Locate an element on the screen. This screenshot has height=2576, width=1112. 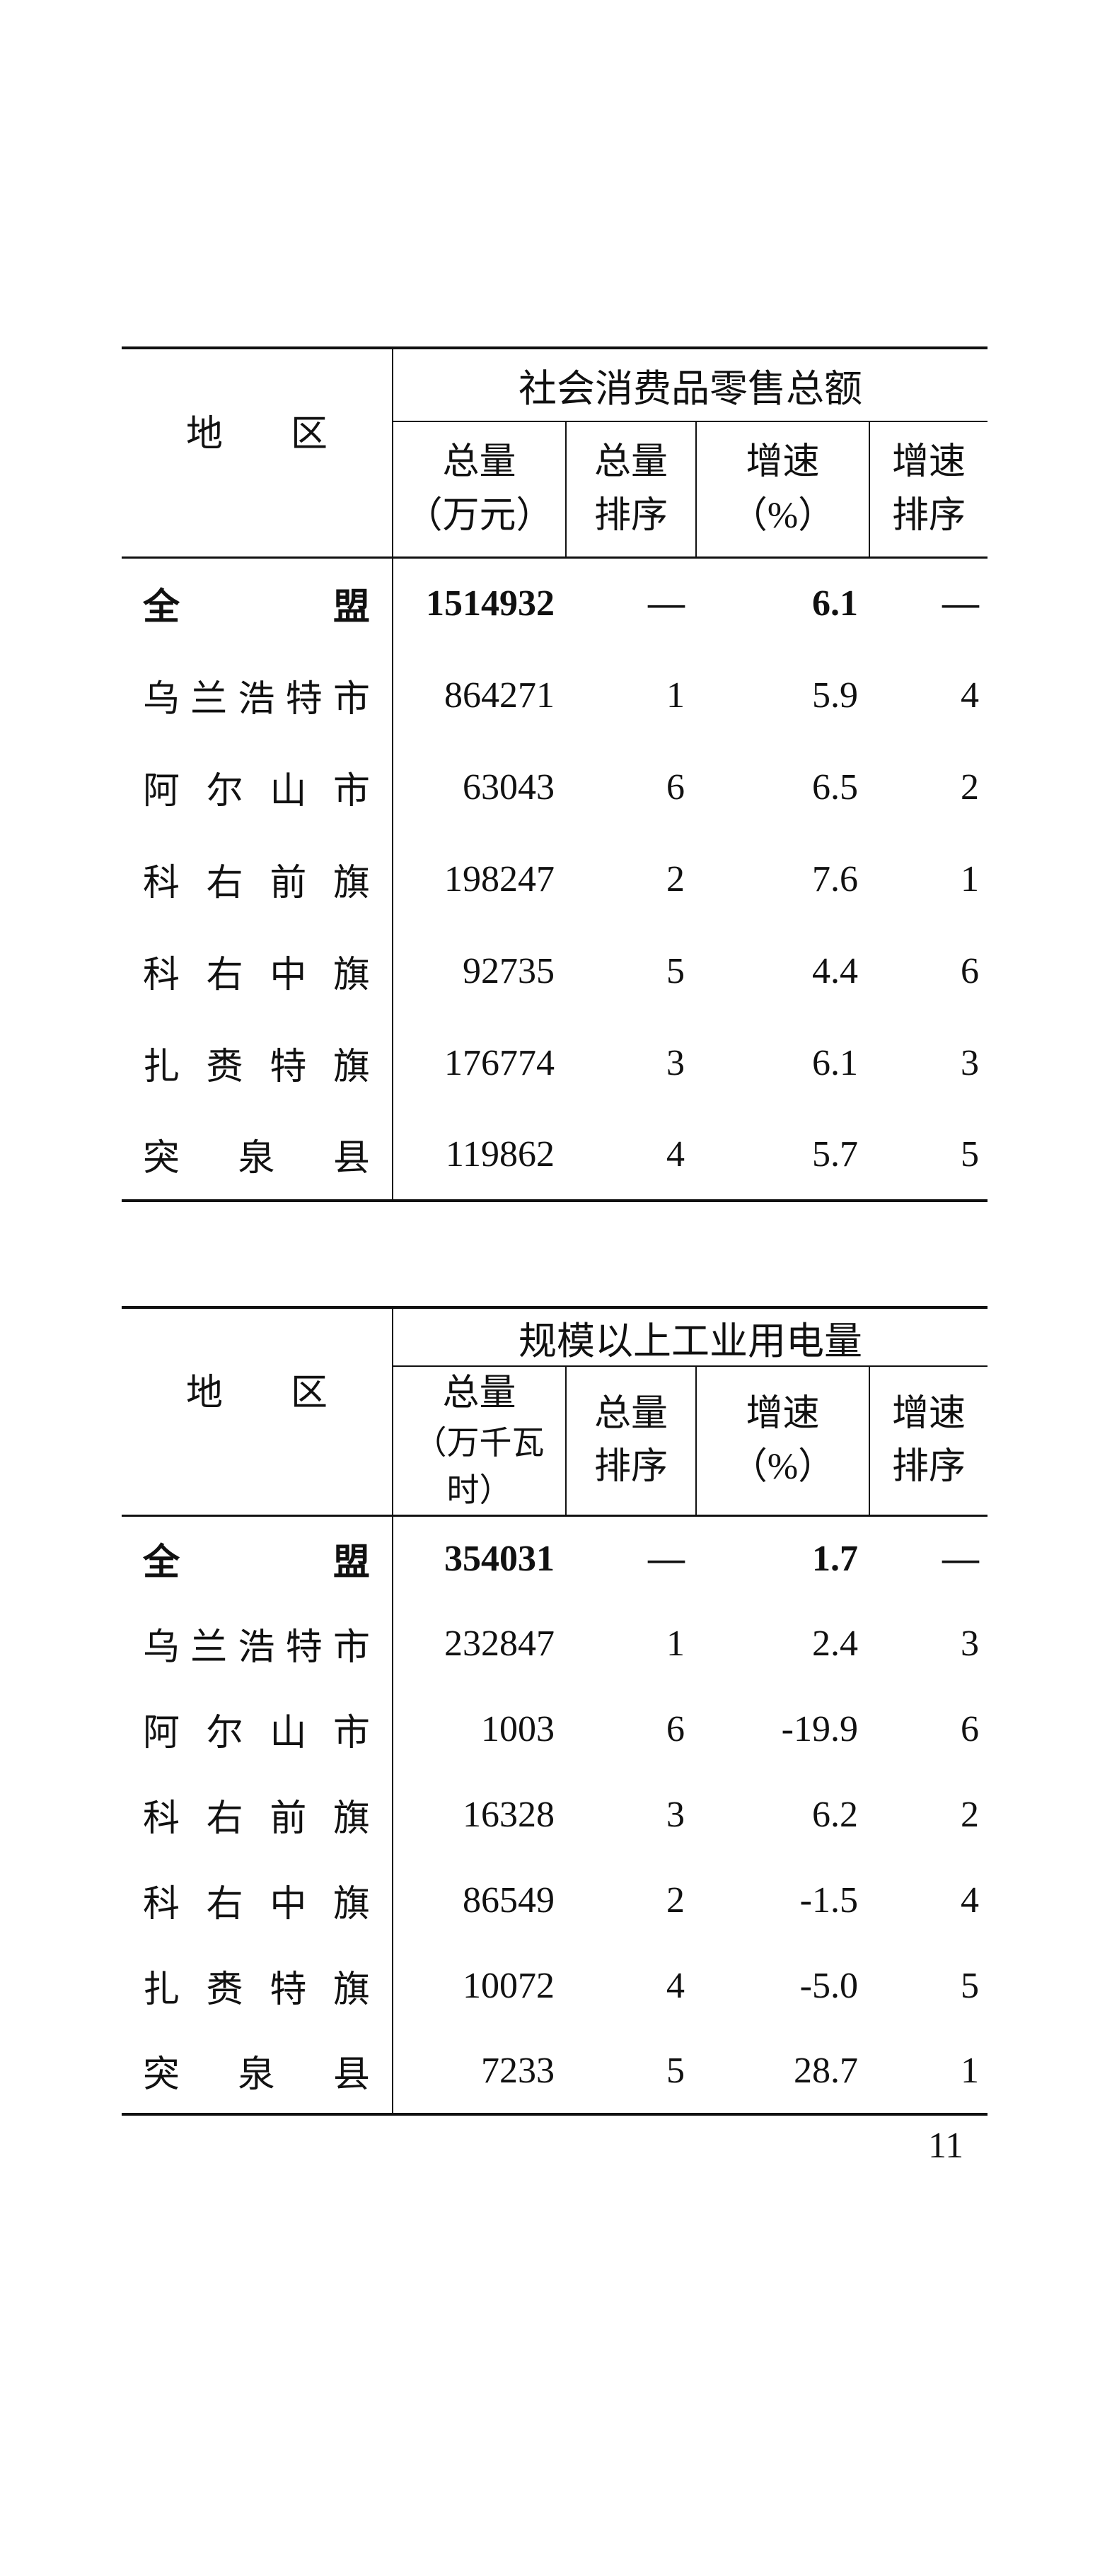
column-headers: 总量 （万千瓦时） 总量 排序 增速 （%） 增速 排序 is located at coordinates (555, 1441).